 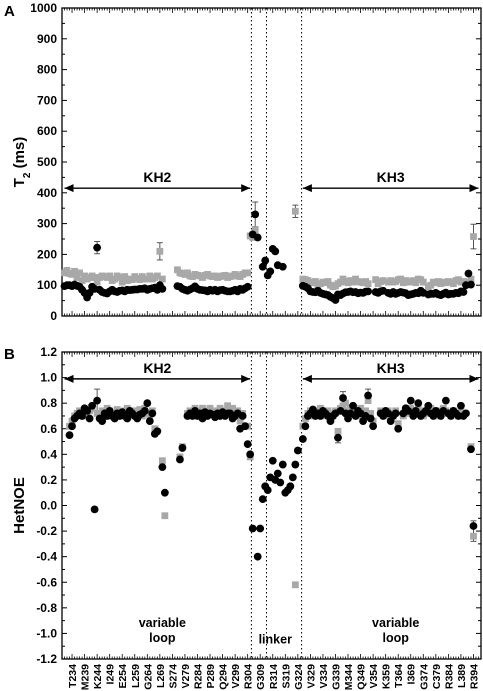 I want to click on y-axis-title: T2 (ms), so click(x=22, y=162).